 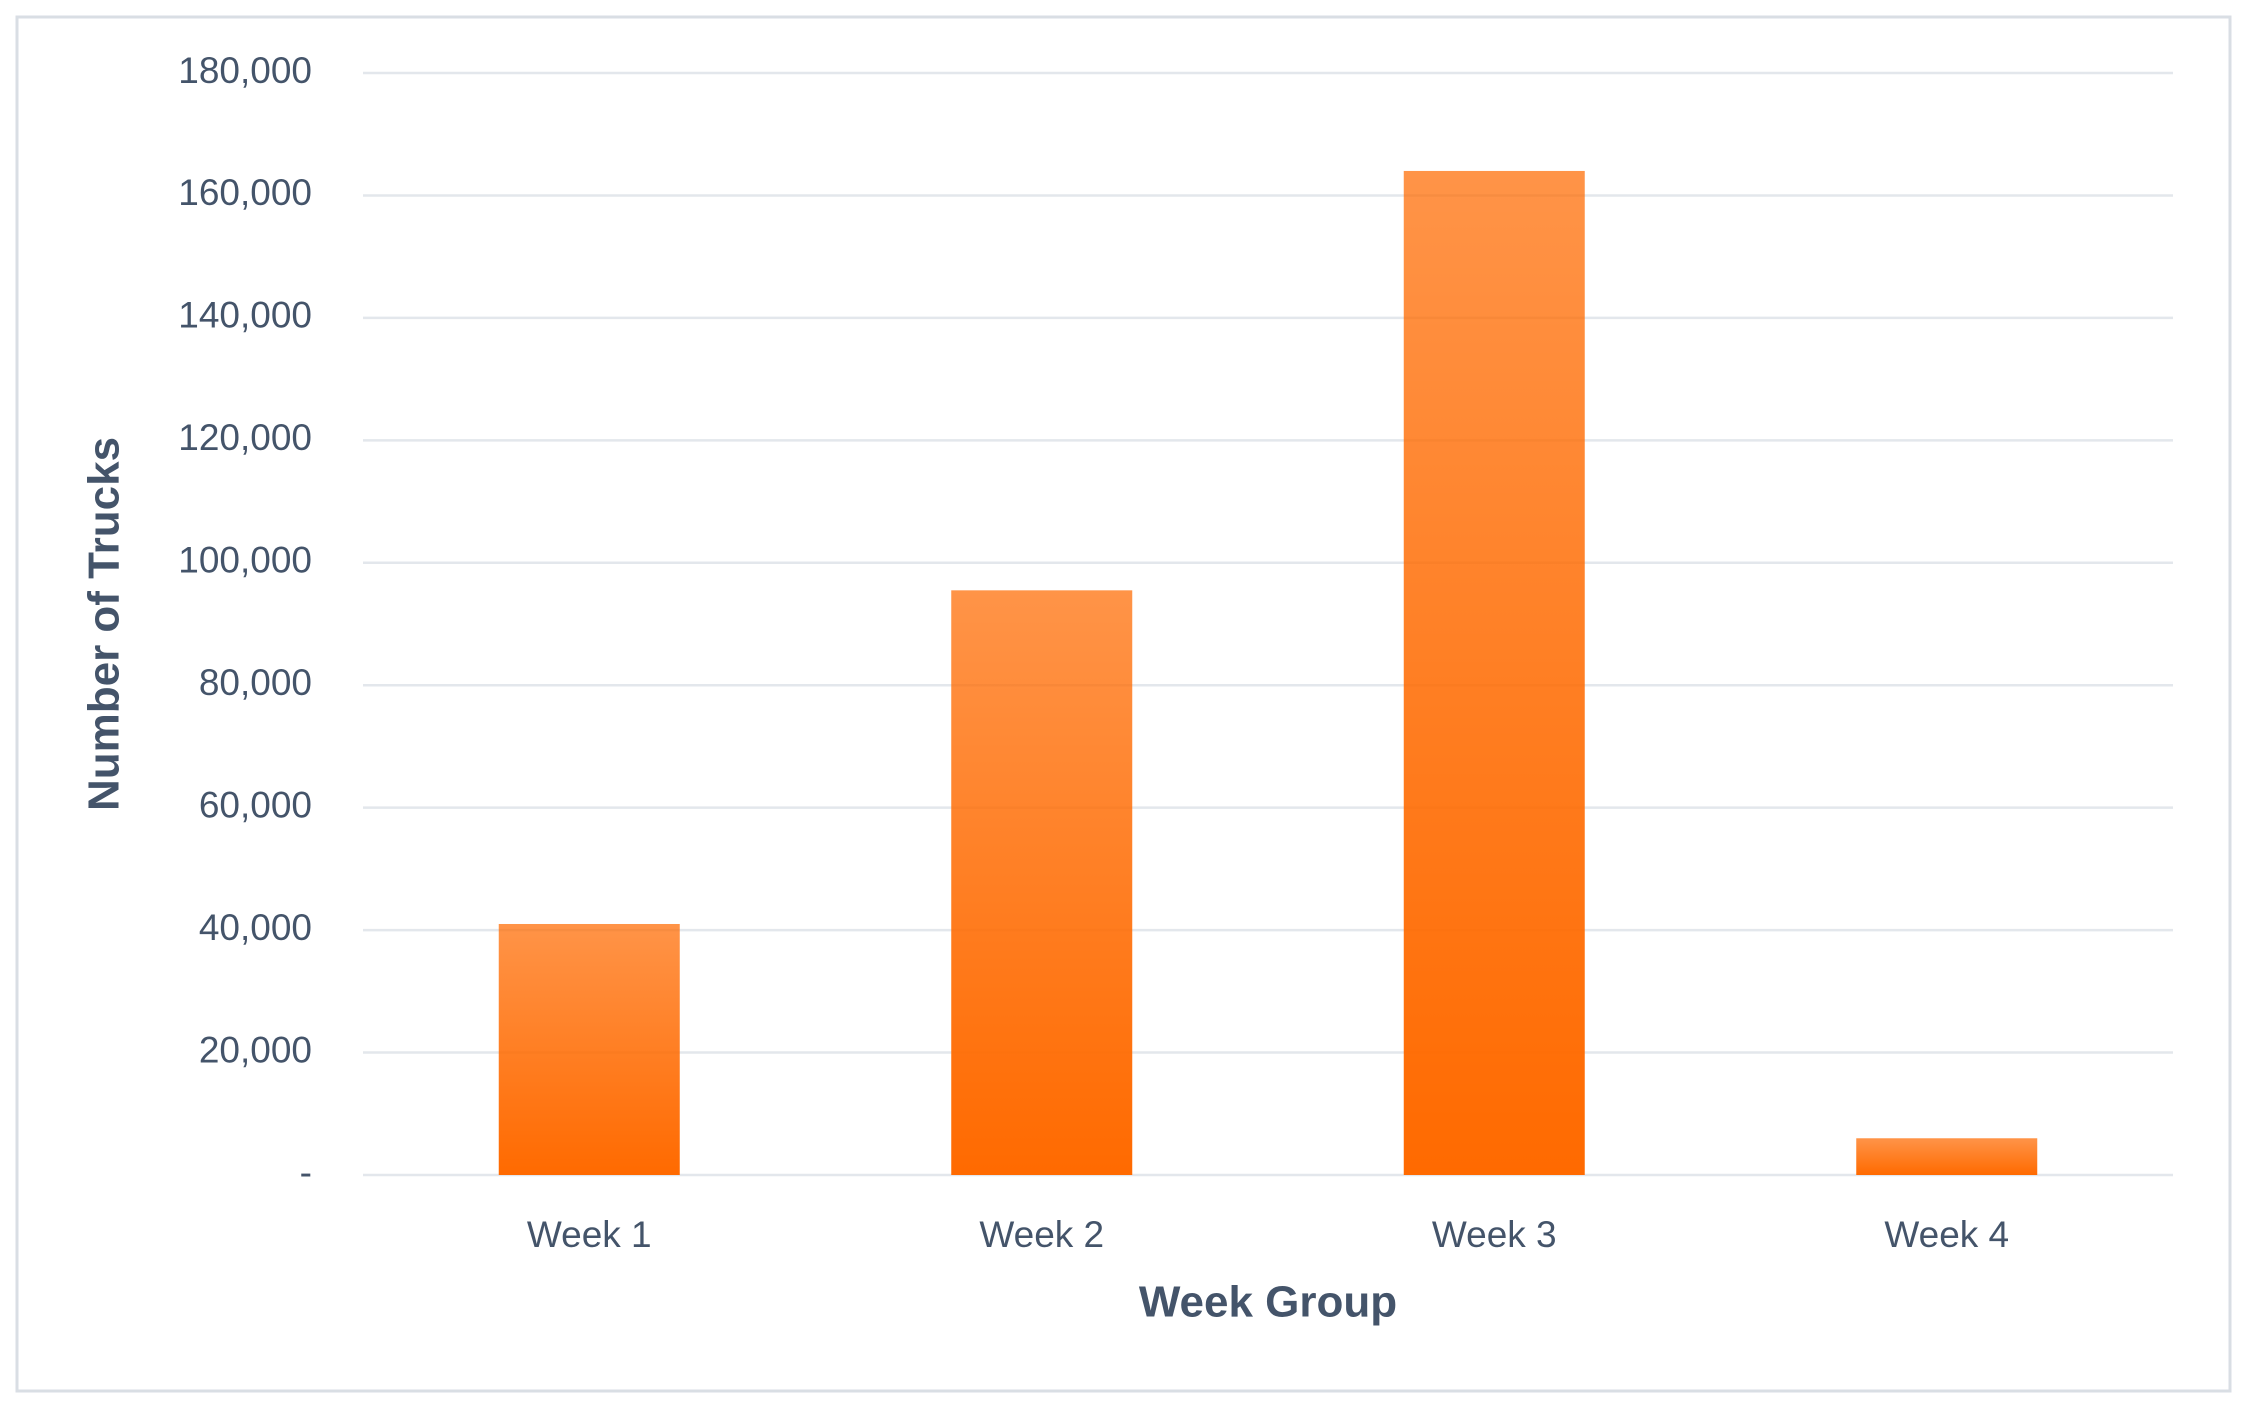 What do you see at coordinates (589, 1234) in the screenshot?
I see `x-tick-label: Week 1` at bounding box center [589, 1234].